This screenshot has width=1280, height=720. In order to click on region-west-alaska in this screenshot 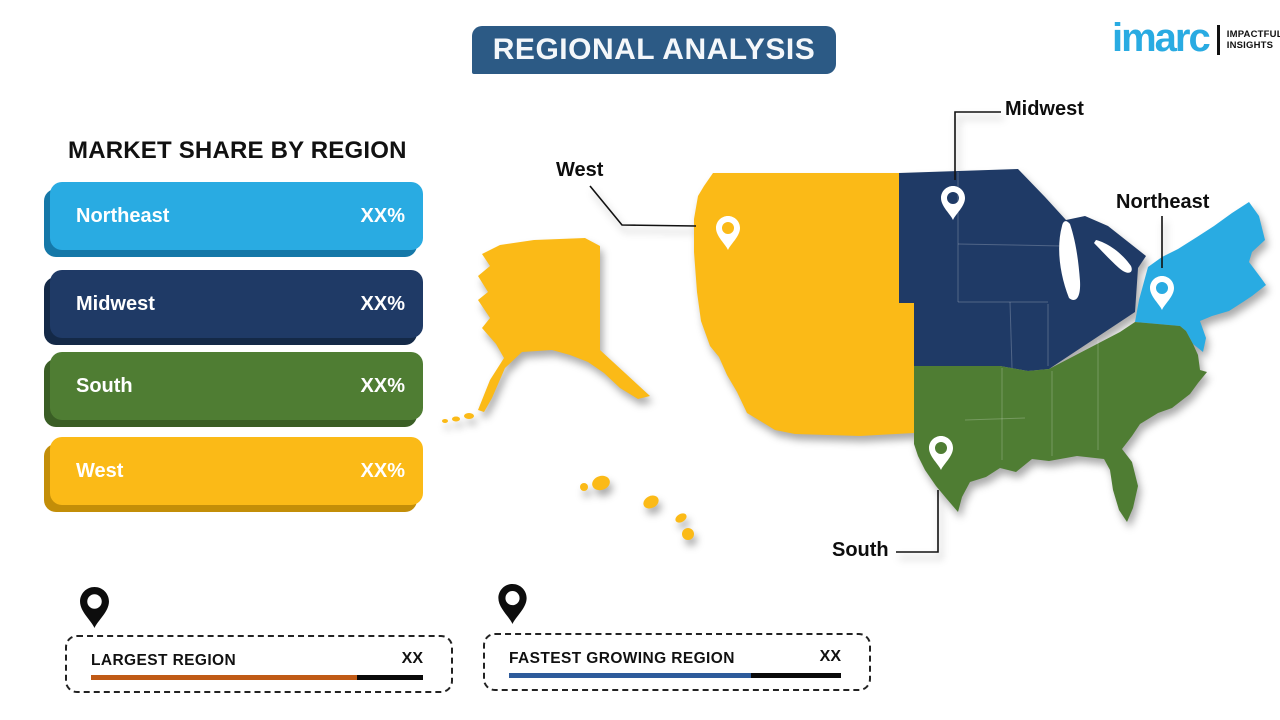, I will do `click(564, 325)`.